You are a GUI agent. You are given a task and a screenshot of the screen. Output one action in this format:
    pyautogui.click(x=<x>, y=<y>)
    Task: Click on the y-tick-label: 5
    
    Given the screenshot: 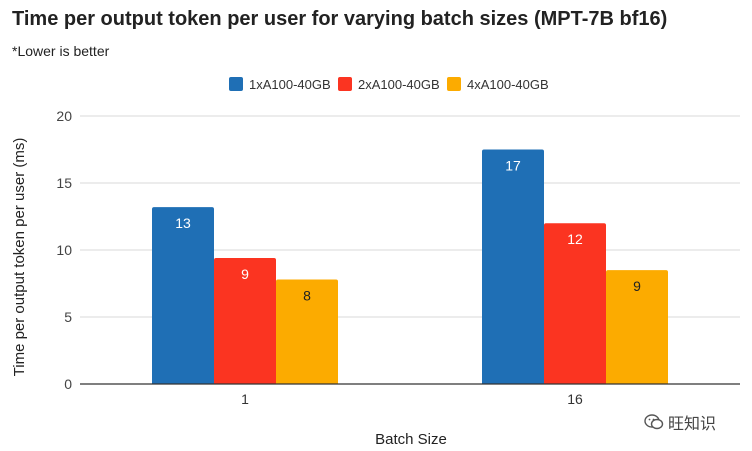 What is the action you would take?
    pyautogui.click(x=68, y=317)
    